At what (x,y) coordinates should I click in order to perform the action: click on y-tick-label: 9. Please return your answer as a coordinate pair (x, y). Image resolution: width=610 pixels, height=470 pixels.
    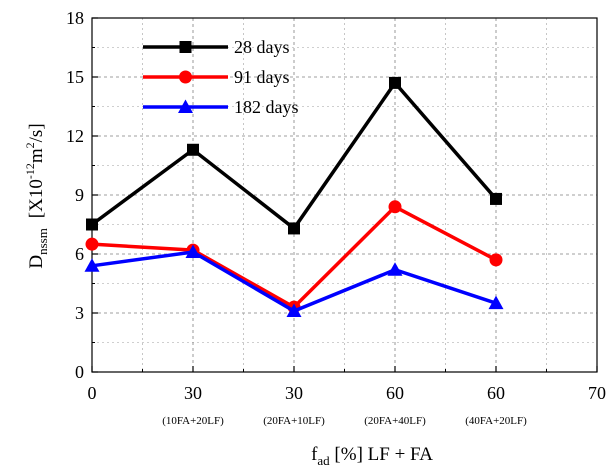
    Looking at the image, I should click on (79, 195).